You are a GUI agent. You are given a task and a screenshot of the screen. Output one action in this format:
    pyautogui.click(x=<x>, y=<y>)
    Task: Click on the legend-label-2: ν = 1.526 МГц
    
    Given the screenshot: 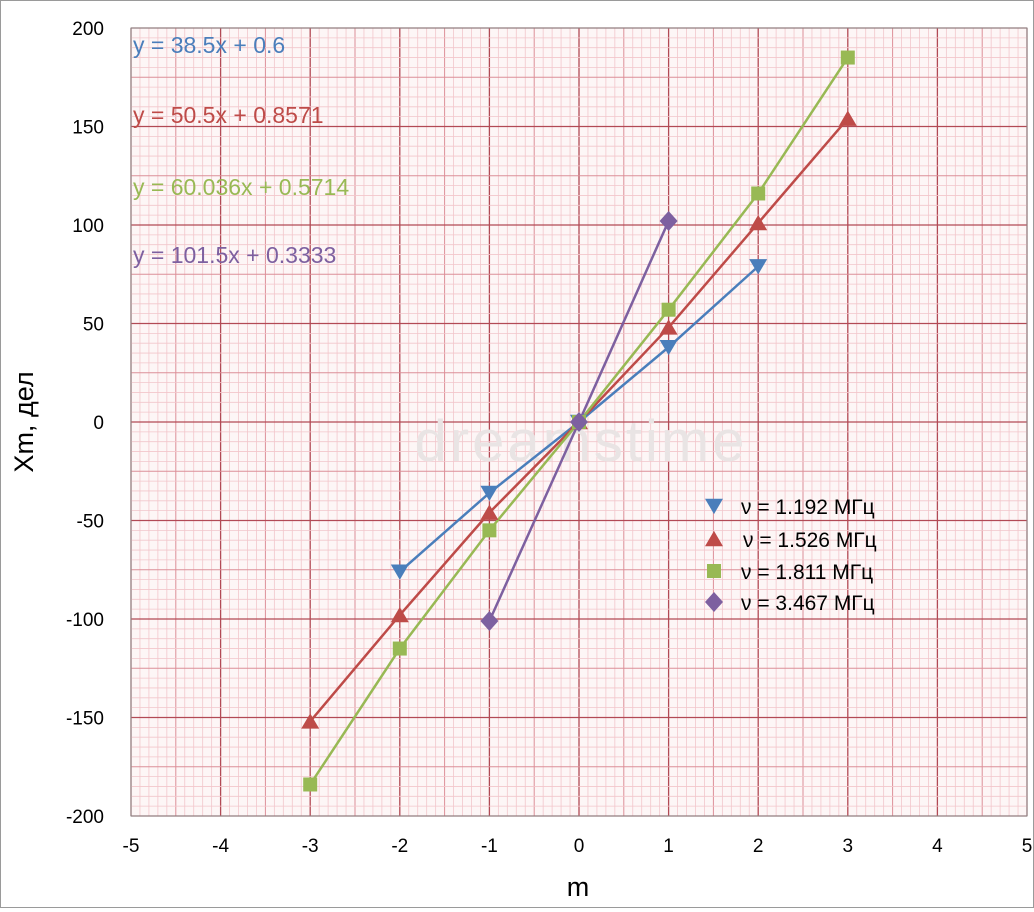 What is the action you would take?
    pyautogui.click(x=810, y=540)
    